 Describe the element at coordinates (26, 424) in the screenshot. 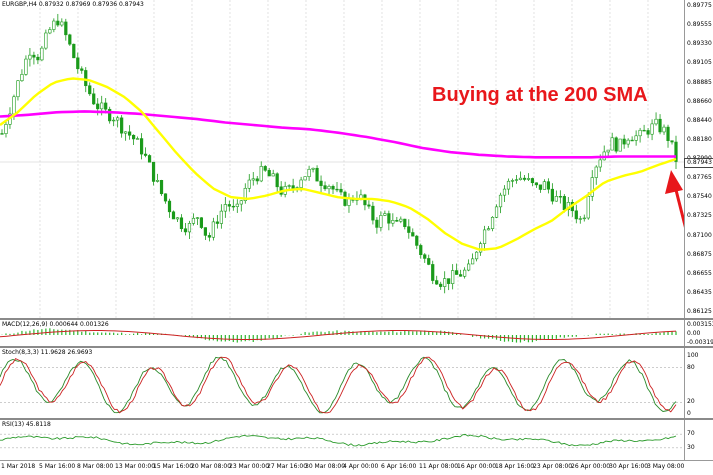

I see `rsi-label: RSI(13) 45.8118` at that location.